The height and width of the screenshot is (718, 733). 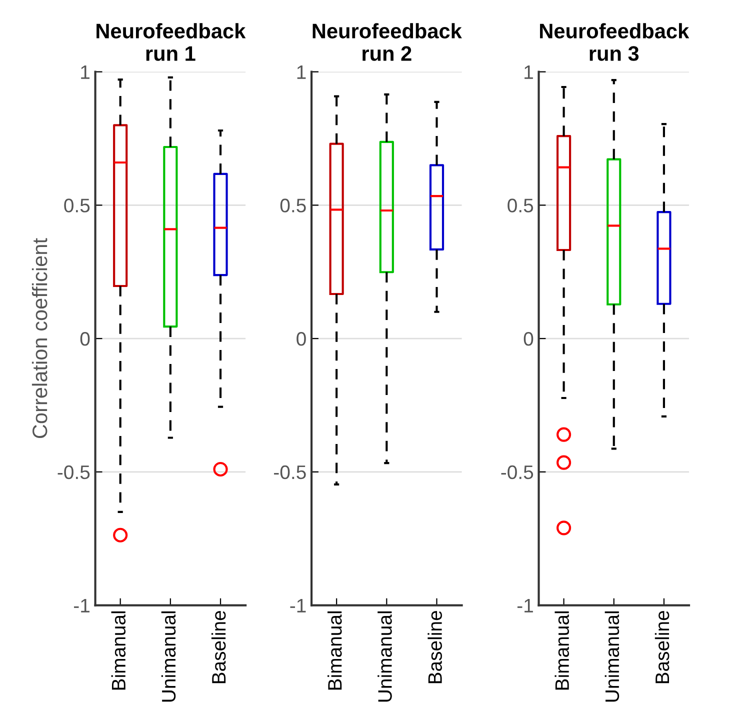 What do you see at coordinates (387, 42) in the screenshot?
I see `chart-title: Neurofeedback run 2` at bounding box center [387, 42].